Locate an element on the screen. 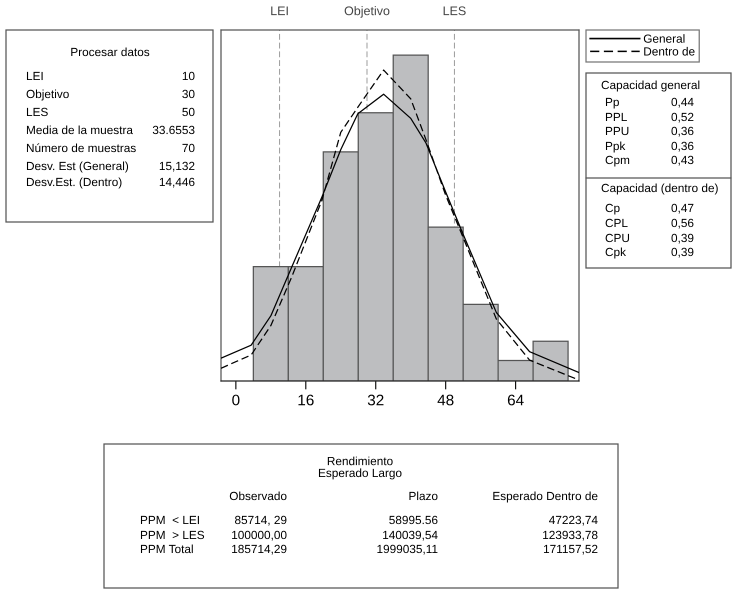 The height and width of the screenshot is (594, 734). text: Número de muestras 70 is located at coordinates (110, 147).